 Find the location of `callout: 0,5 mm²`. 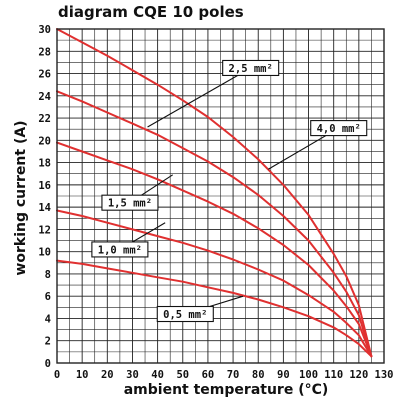

callout: 0,5 mm² is located at coordinates (200, 309).